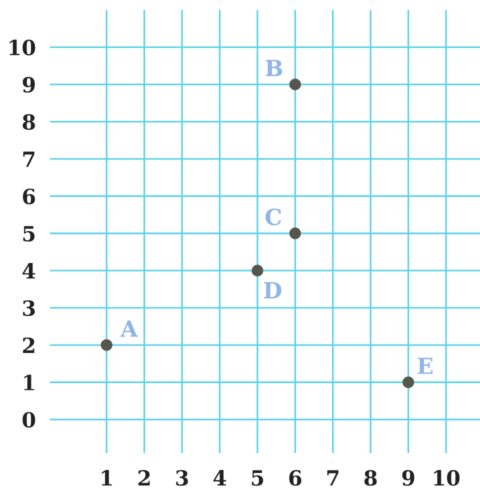 This screenshot has height=501, width=480. What do you see at coordinates (274, 68) in the screenshot?
I see `annotation: B` at bounding box center [274, 68].